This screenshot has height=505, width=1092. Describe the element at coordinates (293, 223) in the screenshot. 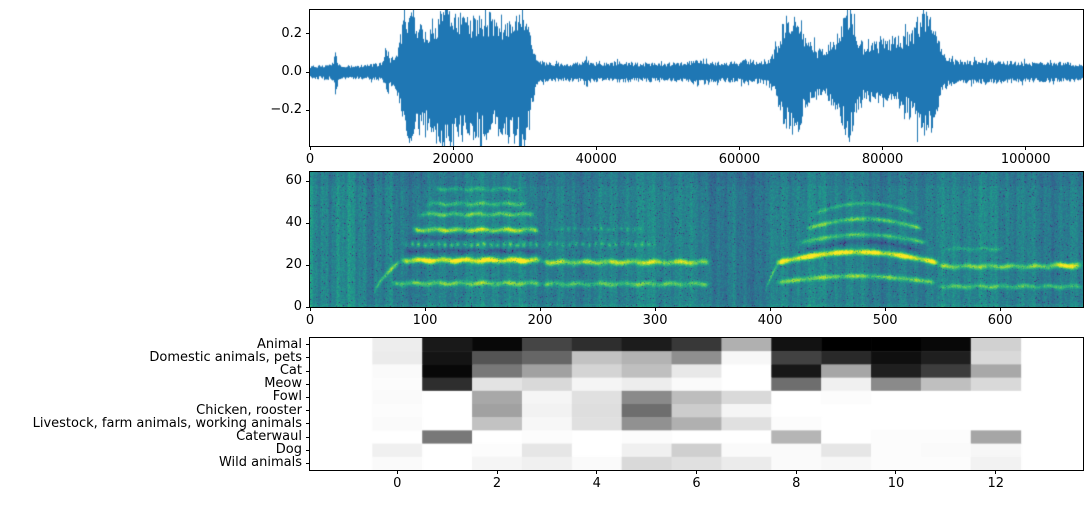

I see `spectrogram-y-tick-label: 40` at that location.